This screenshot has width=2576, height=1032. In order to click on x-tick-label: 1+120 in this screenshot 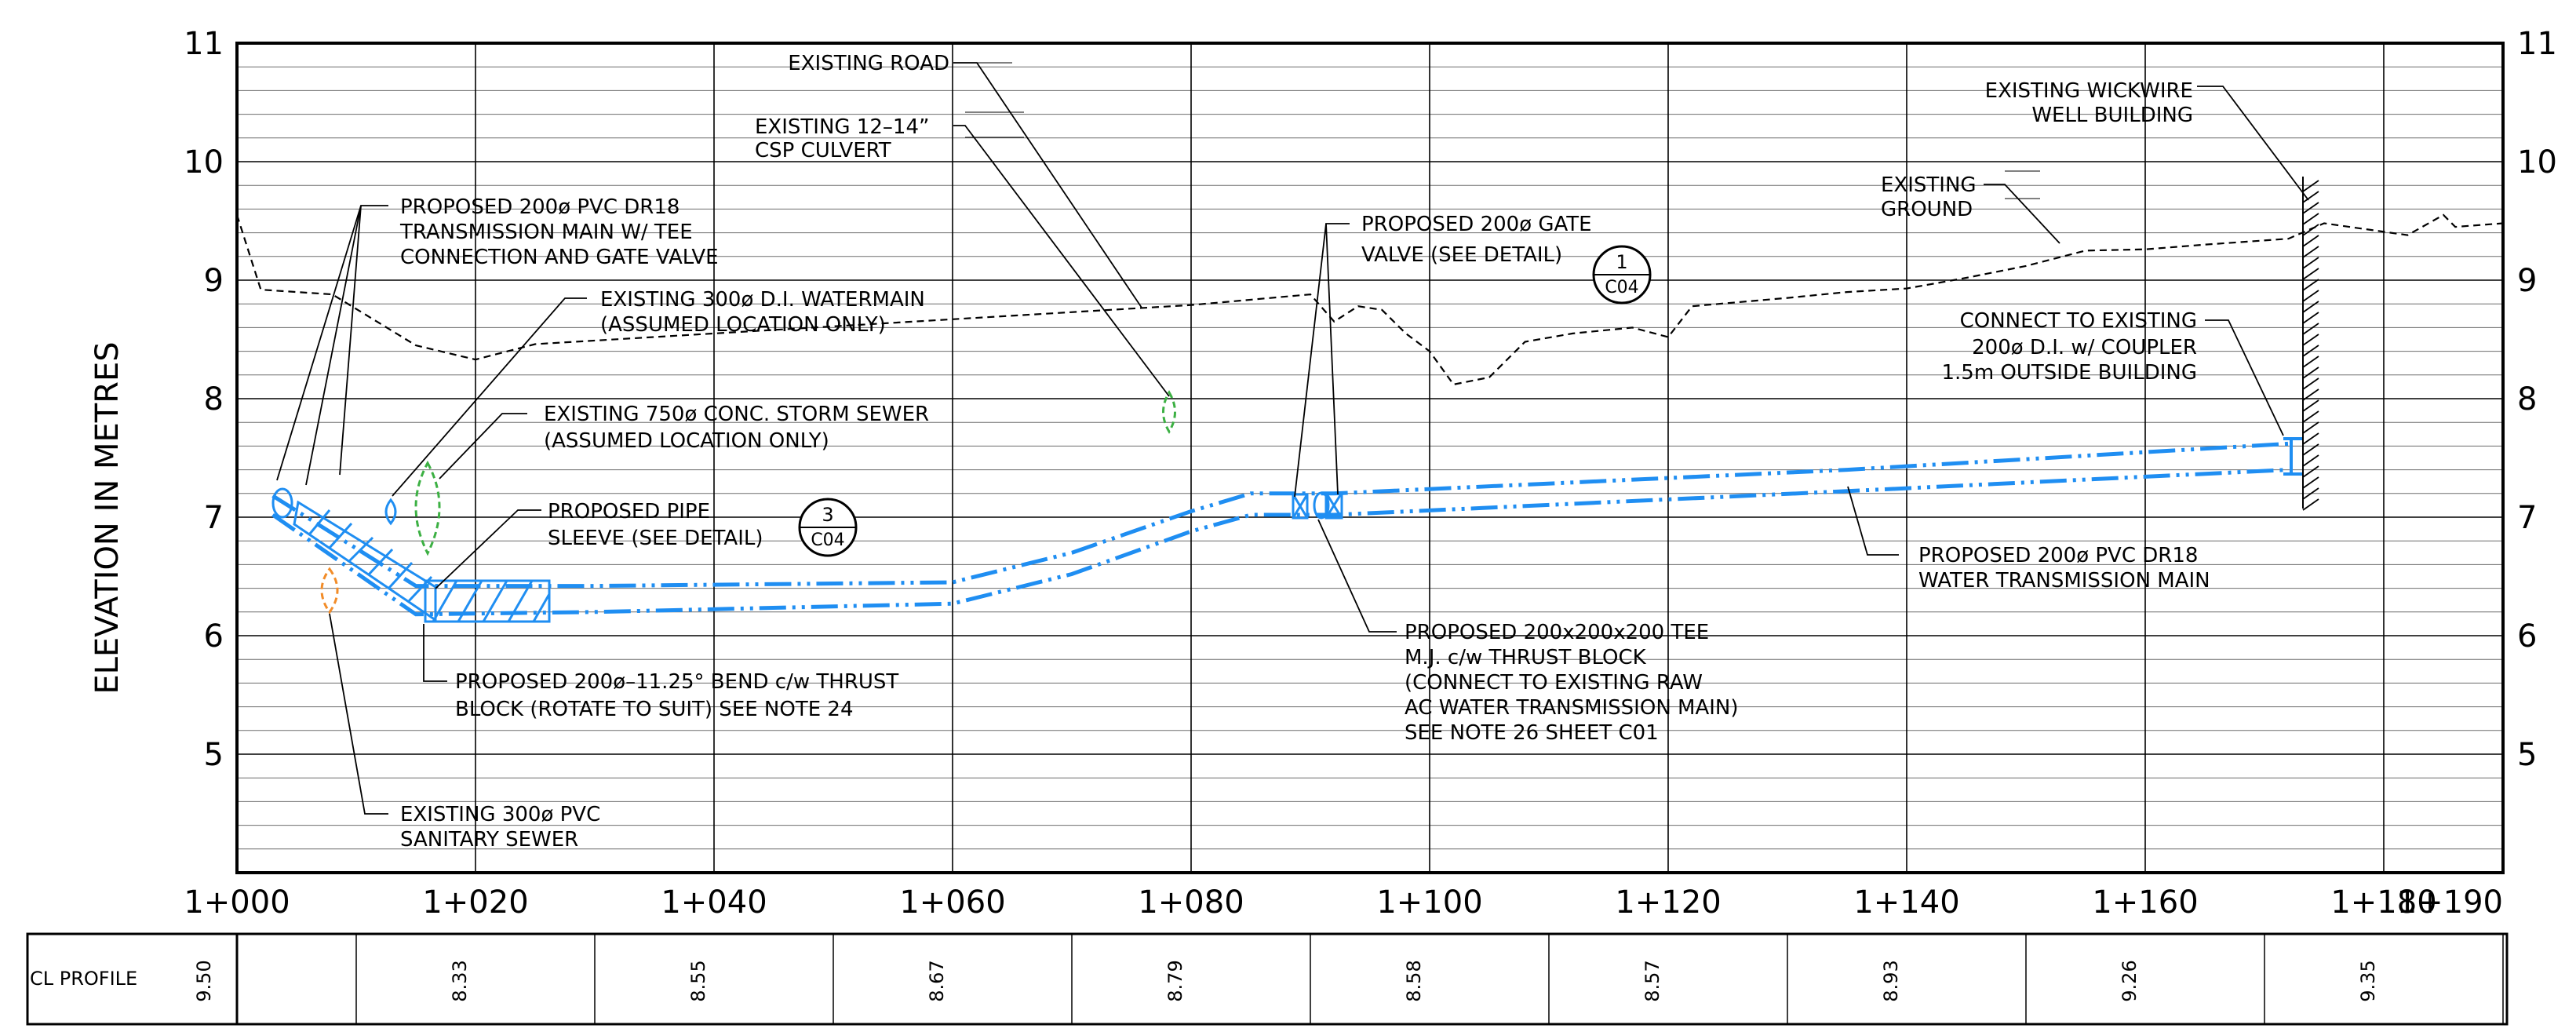, I will do `click(1668, 903)`.